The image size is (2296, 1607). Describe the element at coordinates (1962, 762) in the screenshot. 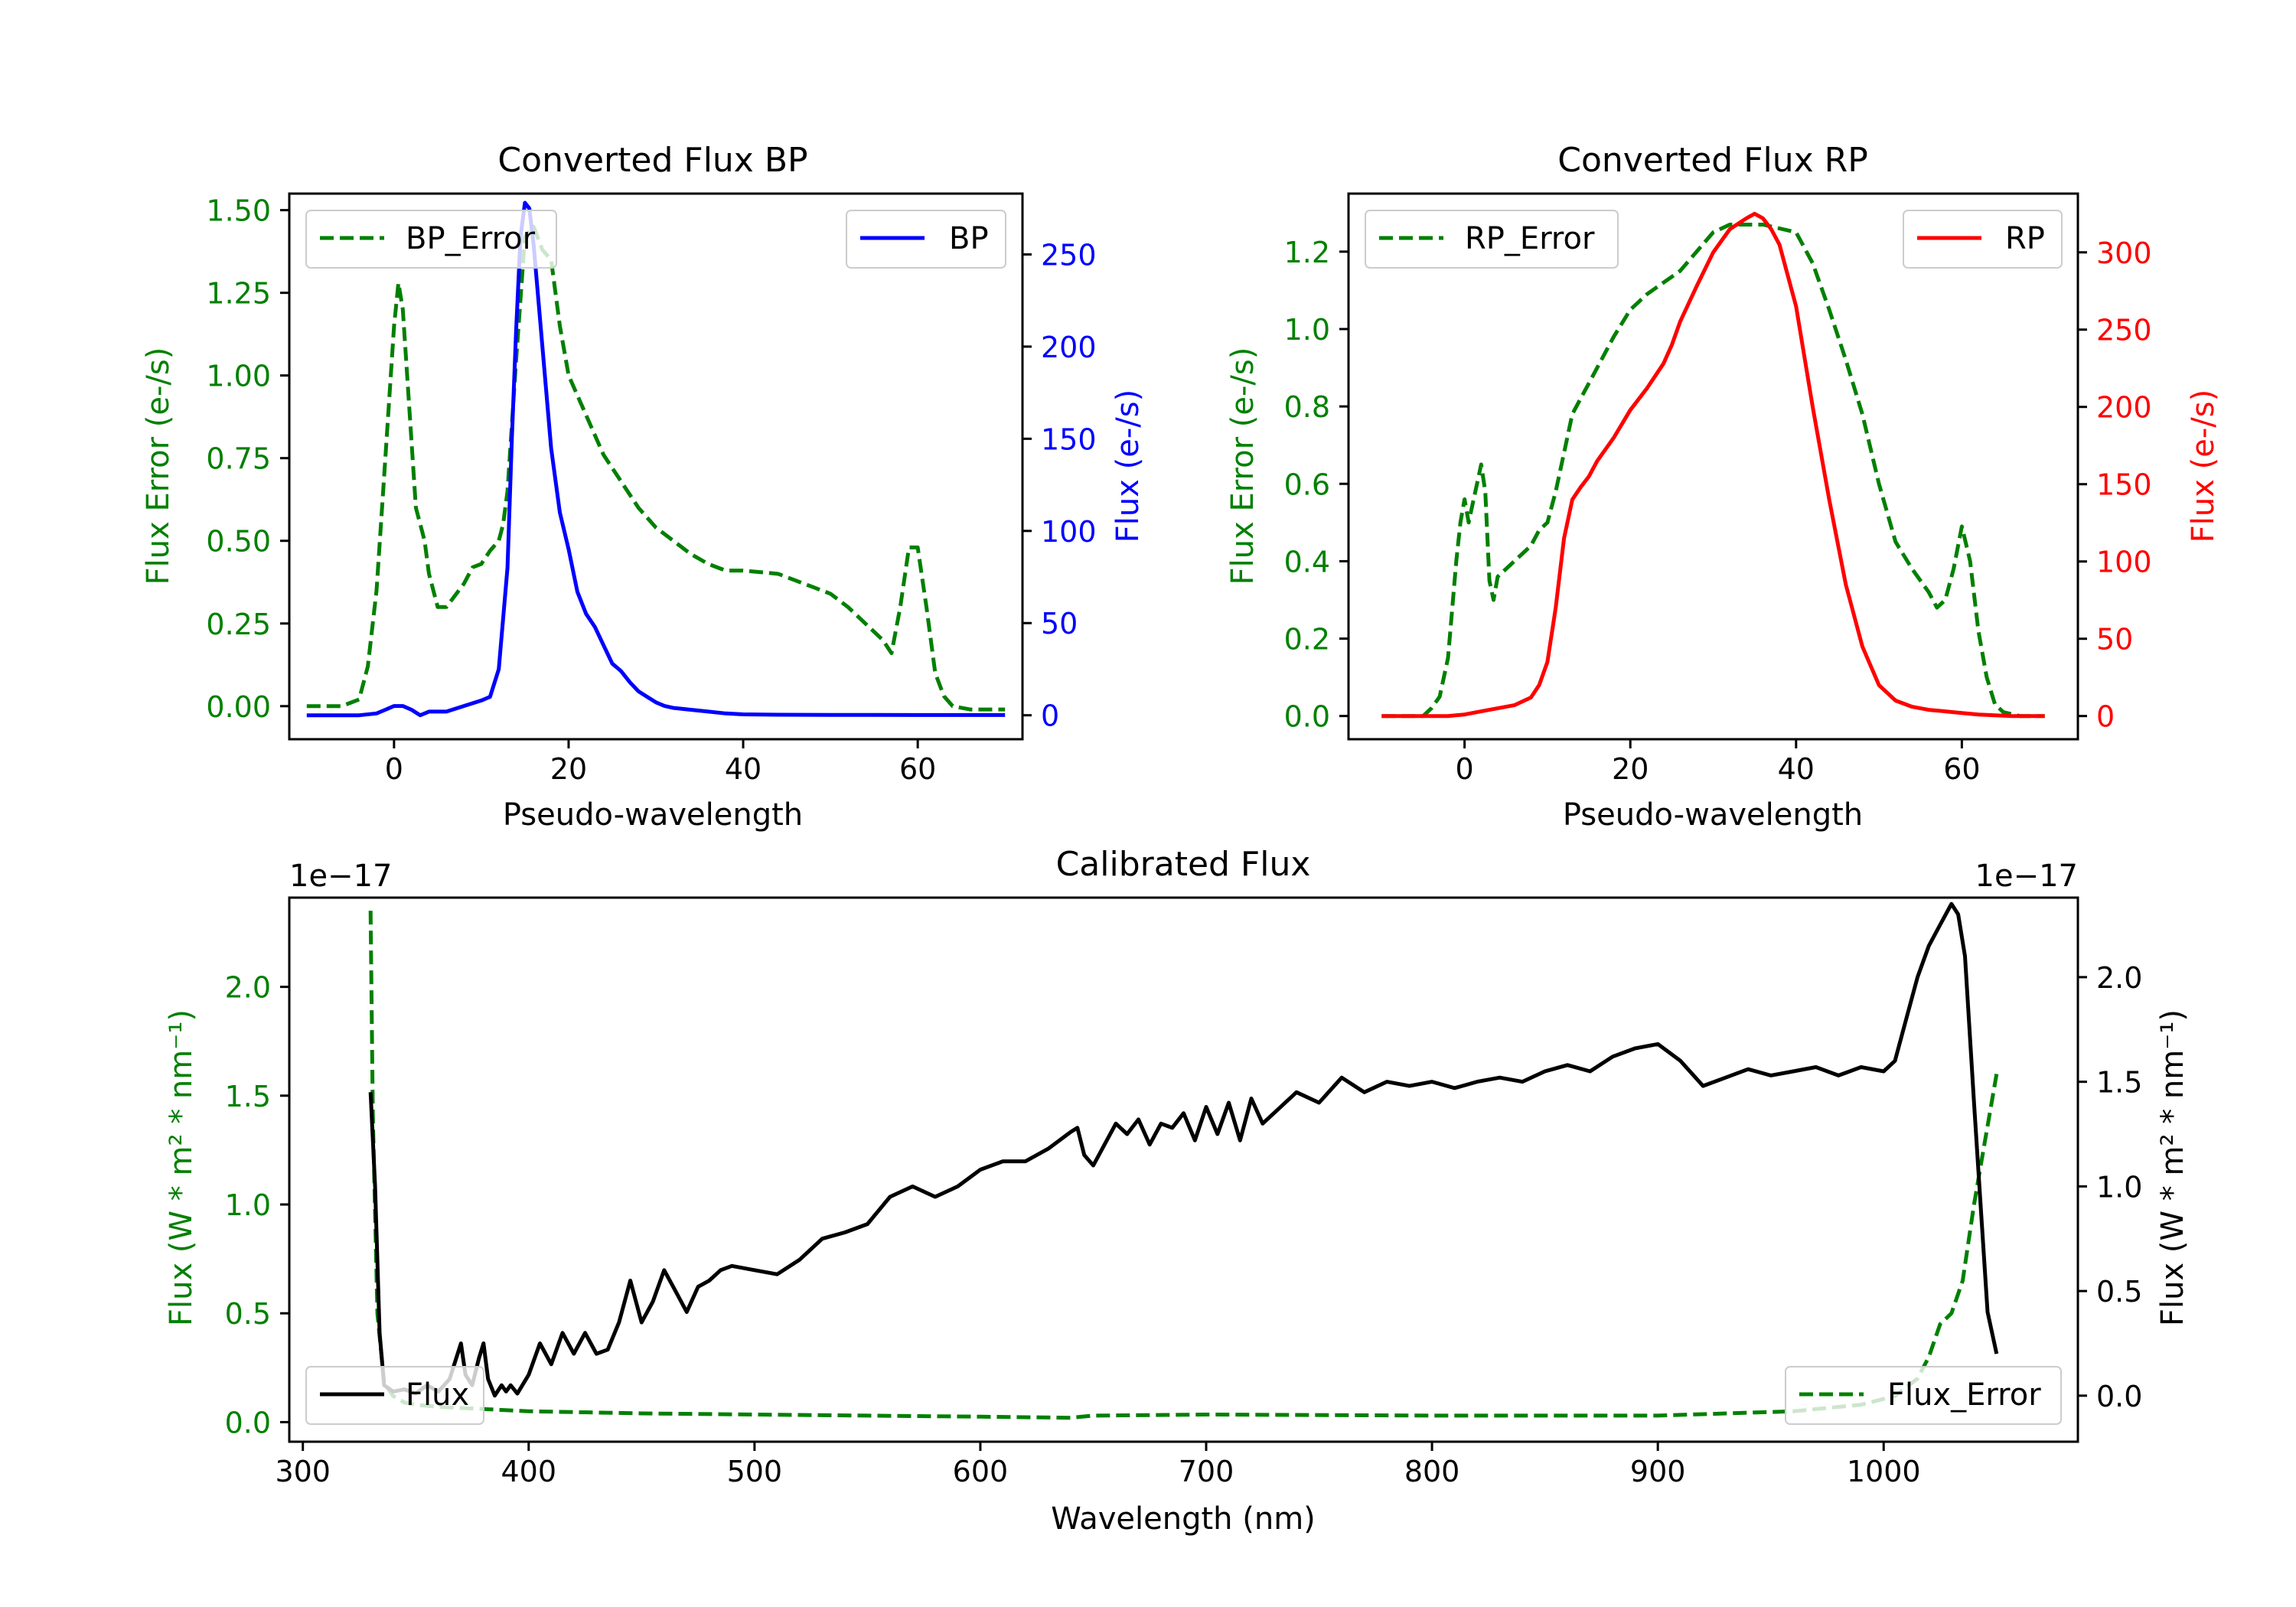

I see `rp-x-tick: 60` at that location.